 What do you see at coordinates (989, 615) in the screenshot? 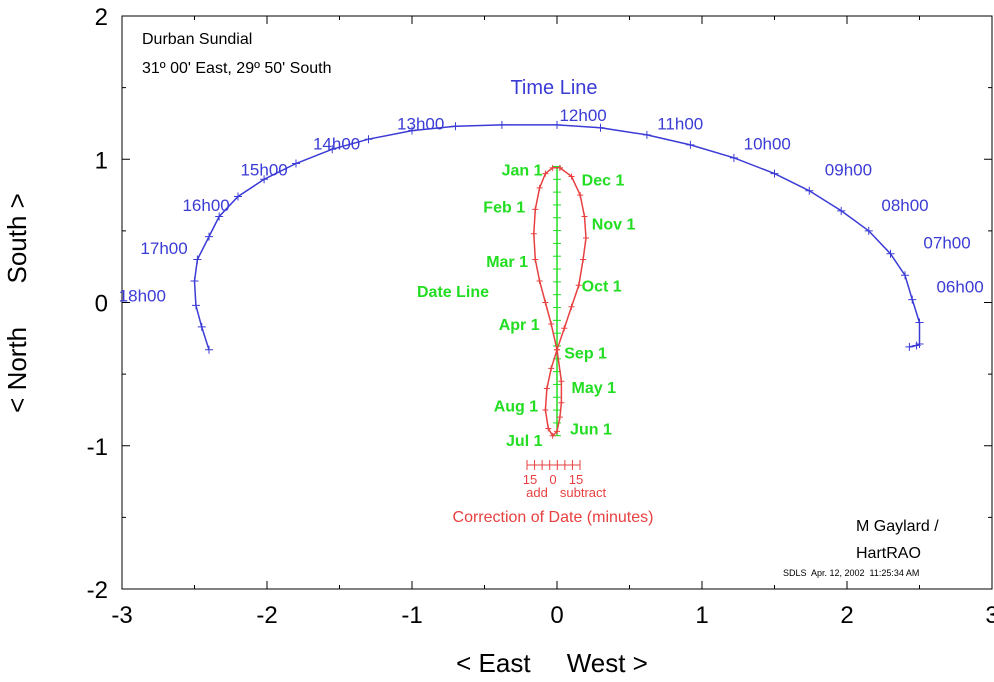
I see `x-tick-label: 3` at bounding box center [989, 615].